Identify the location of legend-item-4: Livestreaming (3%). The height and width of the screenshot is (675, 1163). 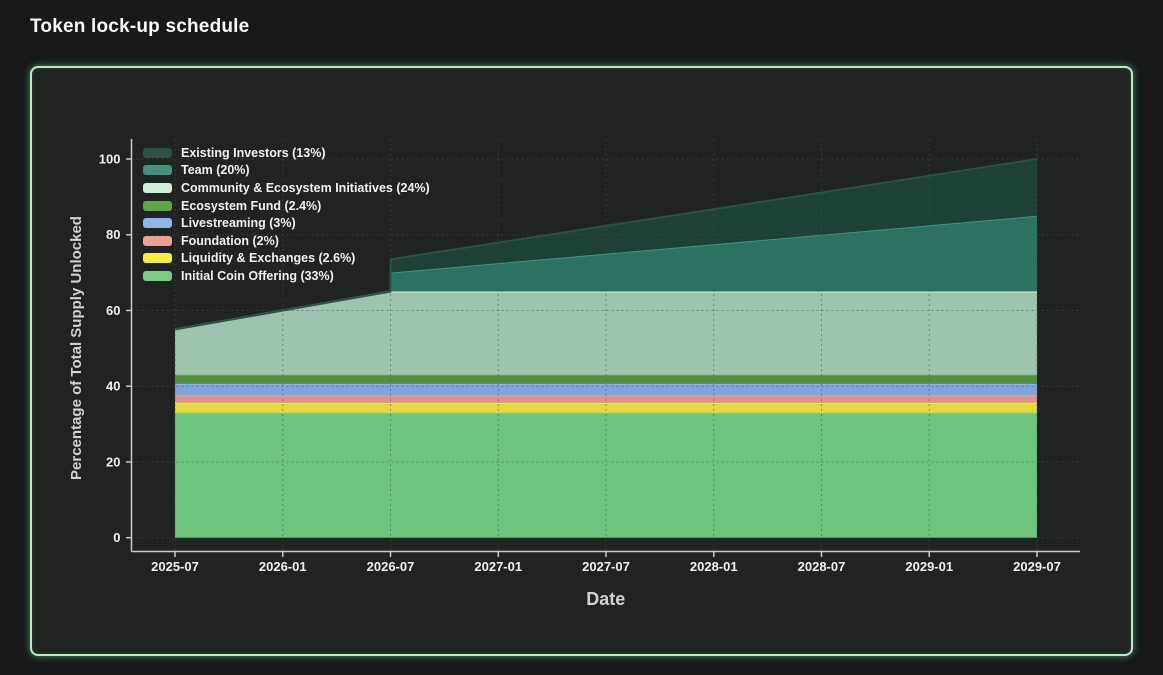
(286, 223).